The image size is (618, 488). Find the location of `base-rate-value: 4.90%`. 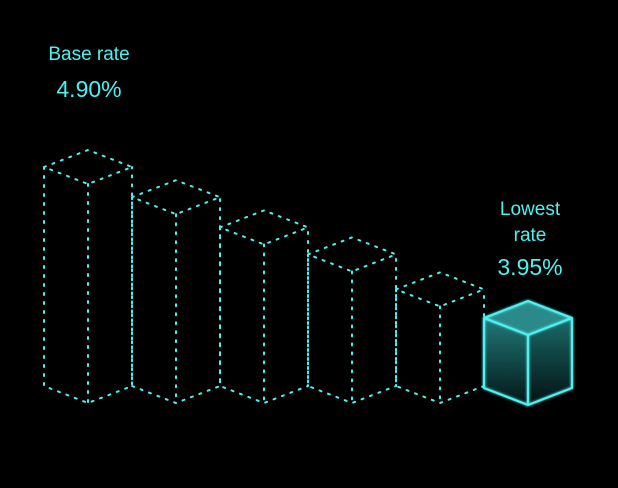

base-rate-value: 4.90% is located at coordinates (89, 89).